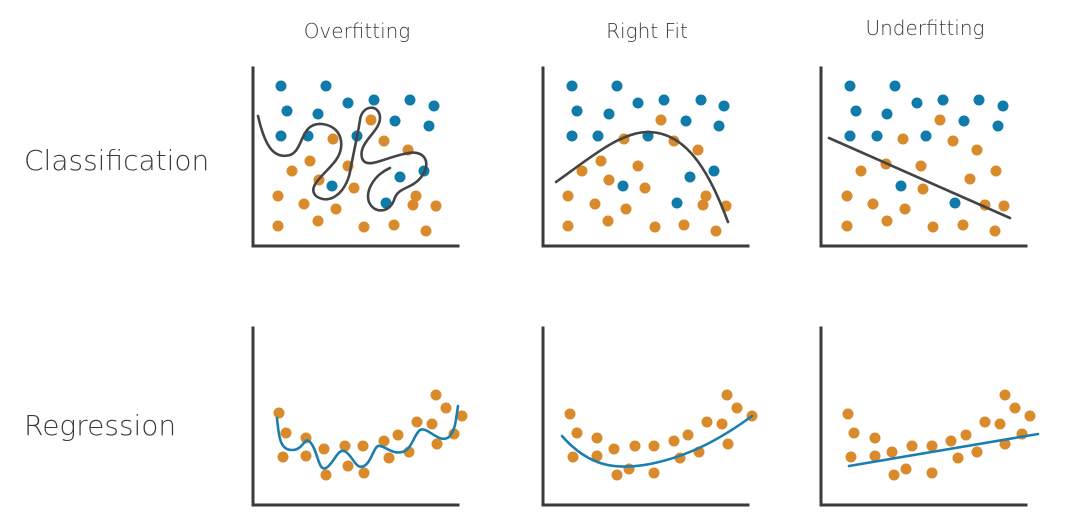 This screenshot has width=1080, height=531. Describe the element at coordinates (357, 31) in the screenshot. I see `column-title-overfitting: Overfitting` at that location.